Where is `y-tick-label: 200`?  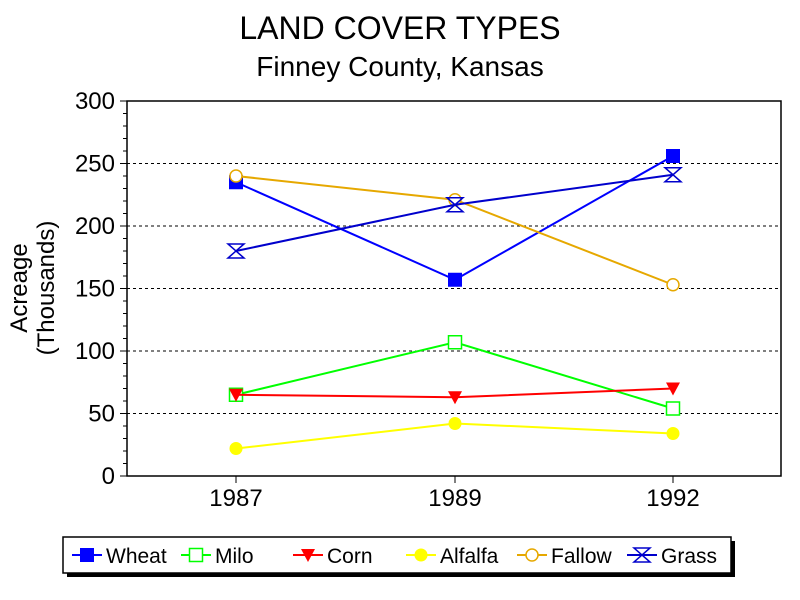
y-tick-label: 200 is located at coordinates (95, 226).